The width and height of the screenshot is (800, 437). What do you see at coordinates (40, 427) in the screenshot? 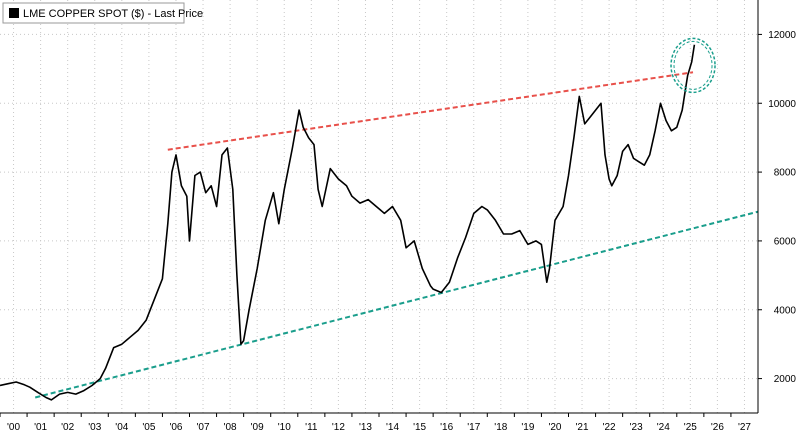
I see `x-tick-label: '01` at bounding box center [40, 427].